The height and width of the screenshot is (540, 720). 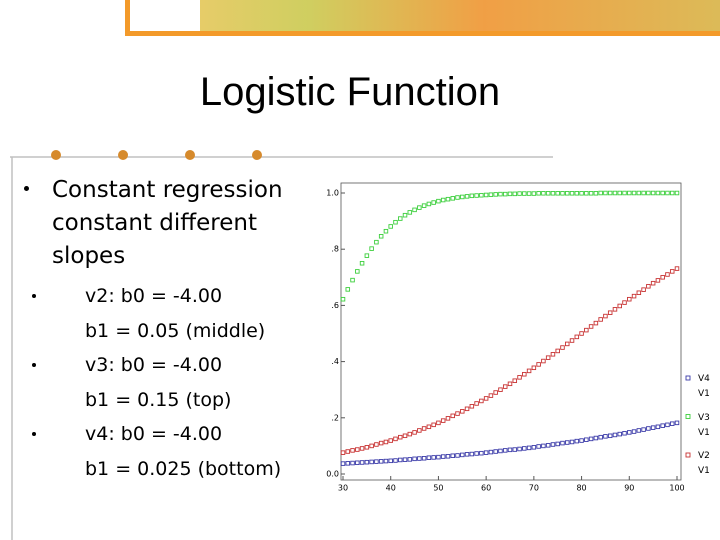 What do you see at coordinates (688, 416) in the screenshot?
I see `legend-marker` at bounding box center [688, 416].